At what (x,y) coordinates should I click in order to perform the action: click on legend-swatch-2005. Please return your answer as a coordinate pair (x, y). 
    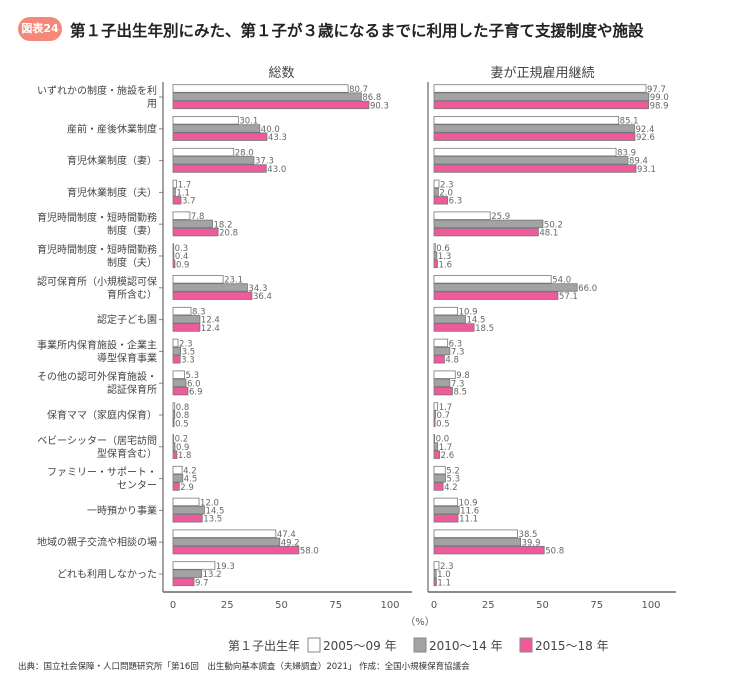
    Looking at the image, I should click on (314, 645).